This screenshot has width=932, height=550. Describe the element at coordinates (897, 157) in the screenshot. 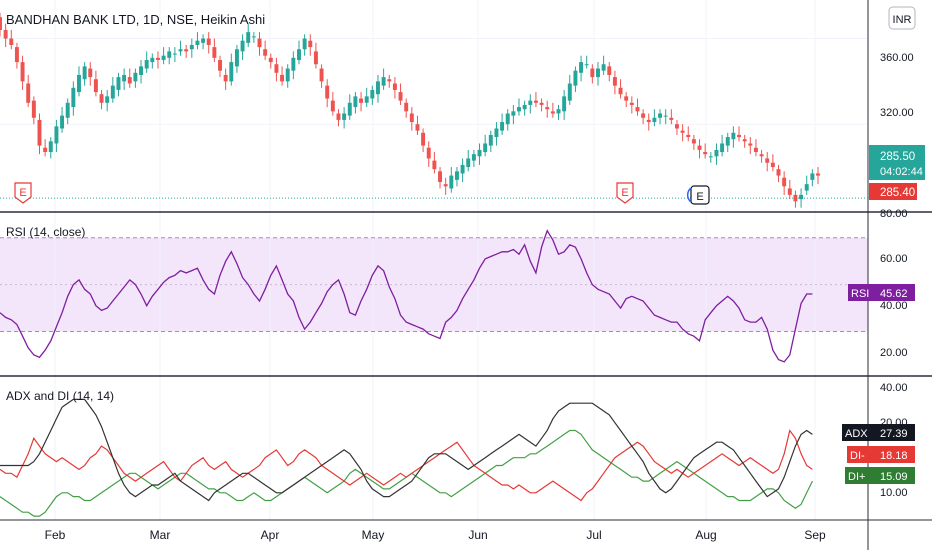

I see `current-price-value: 285.50` at that location.